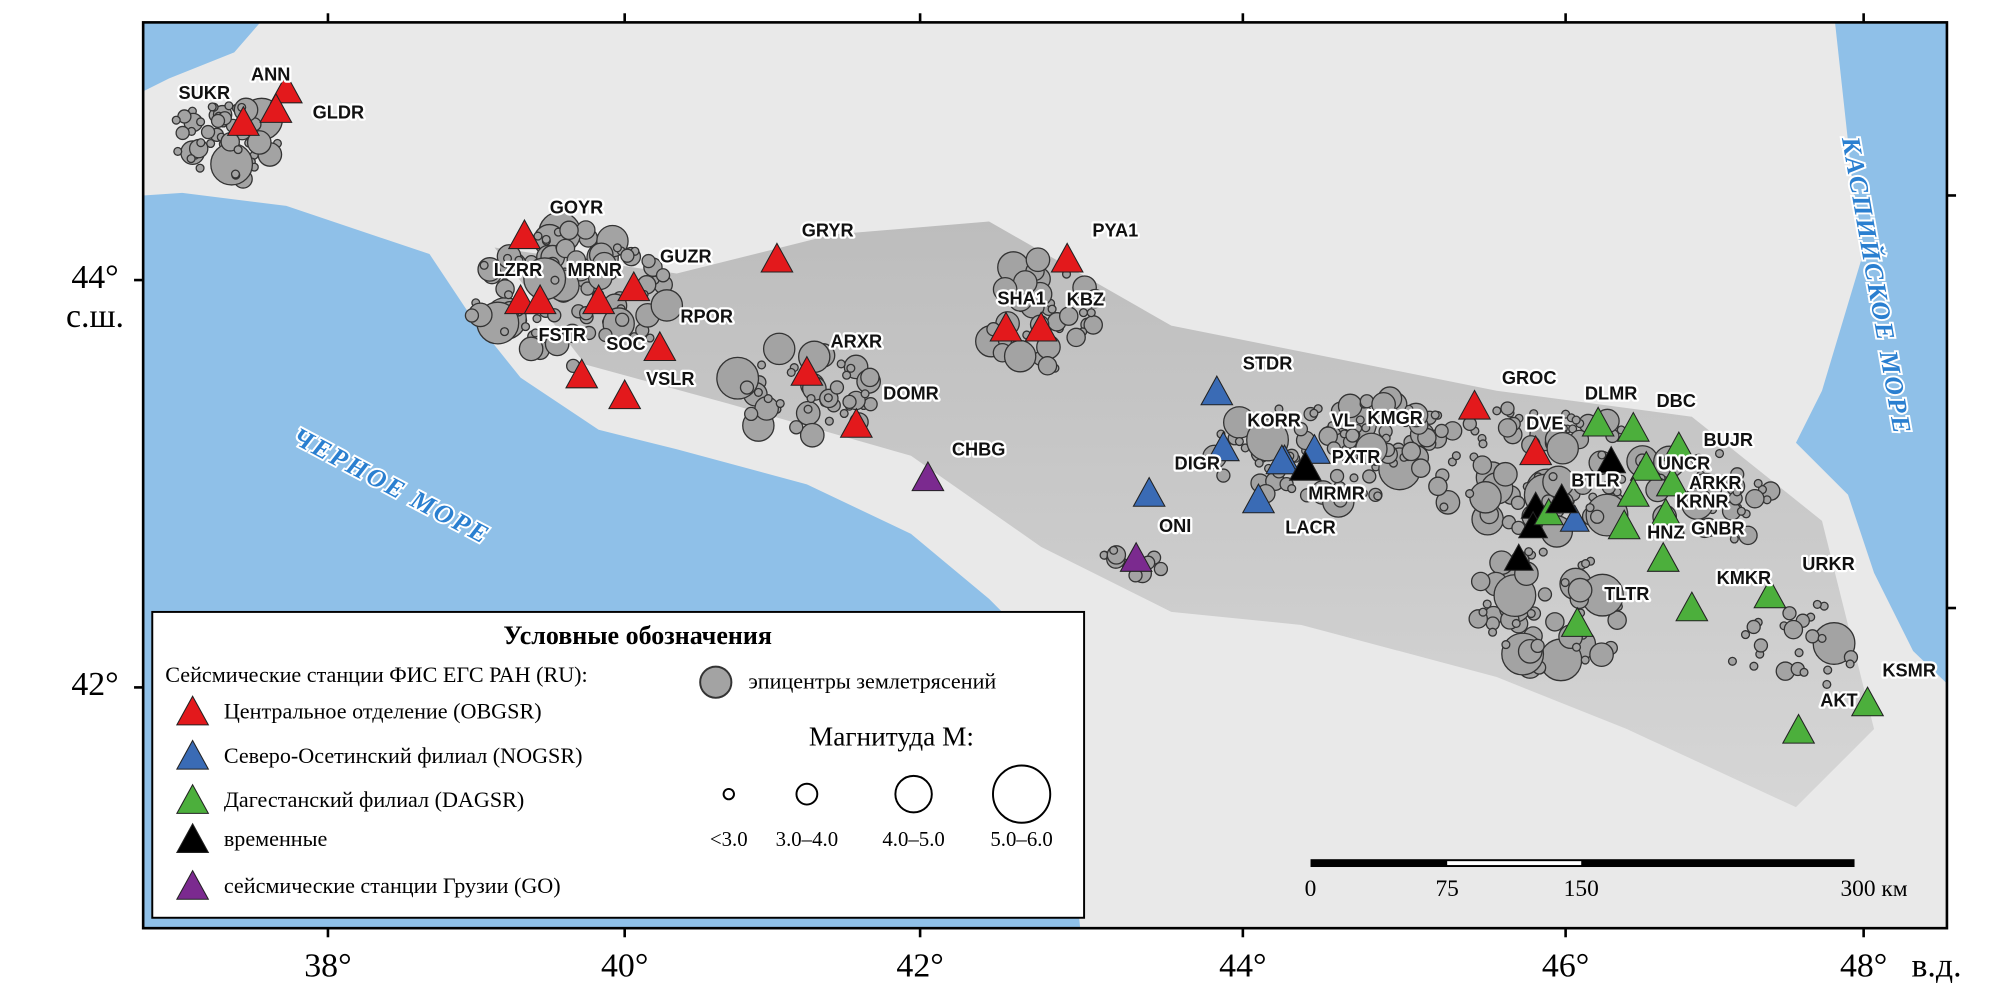 The height and width of the screenshot is (987, 2012). I want to click on station-label: GRYR, so click(828, 231).